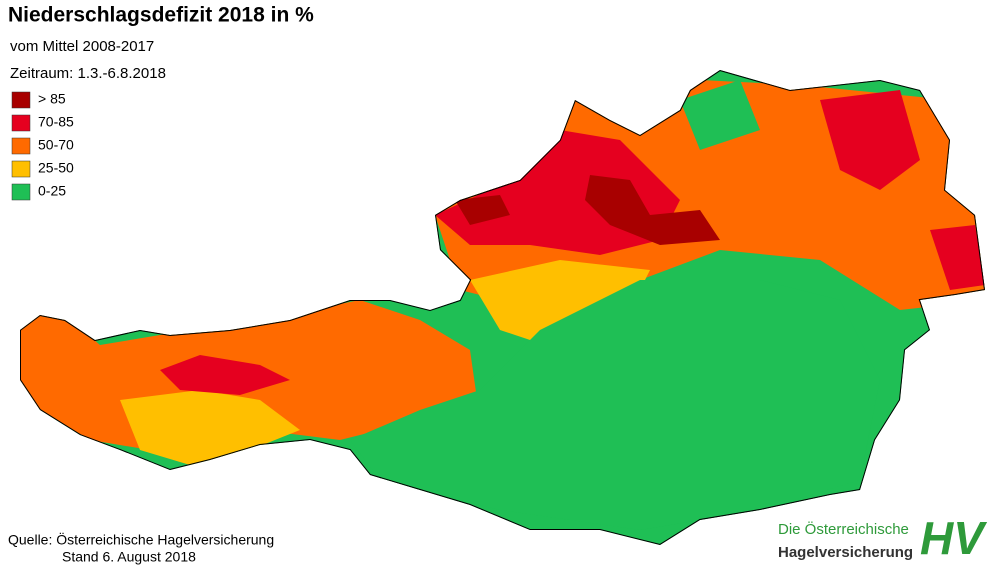 The height and width of the screenshot is (582, 1000). I want to click on logo-line: Hagelversicherung, so click(845, 552).